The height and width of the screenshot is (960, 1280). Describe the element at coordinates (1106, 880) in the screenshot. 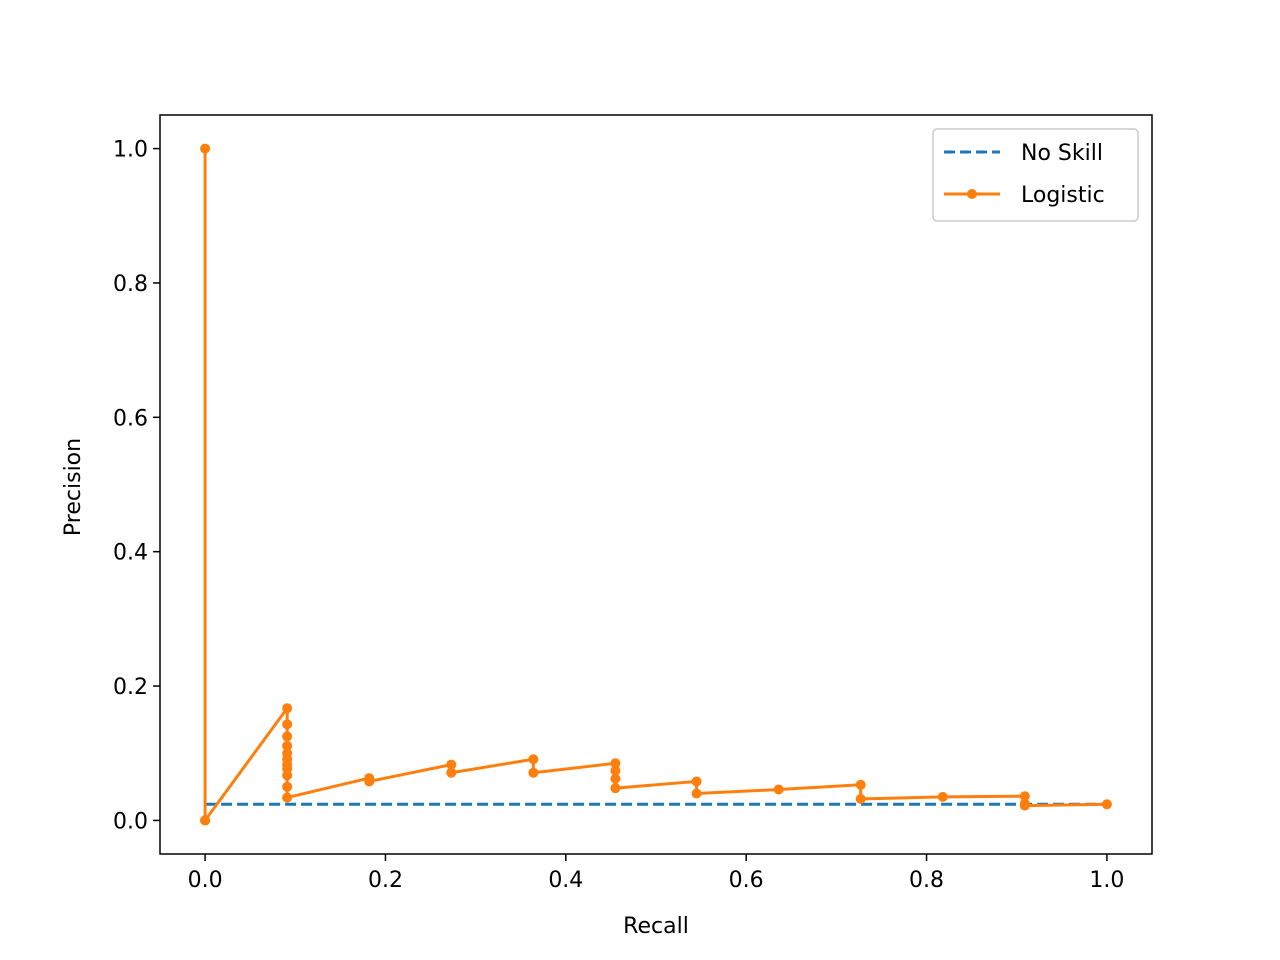

I see `x-tick-label: 1.0` at that location.